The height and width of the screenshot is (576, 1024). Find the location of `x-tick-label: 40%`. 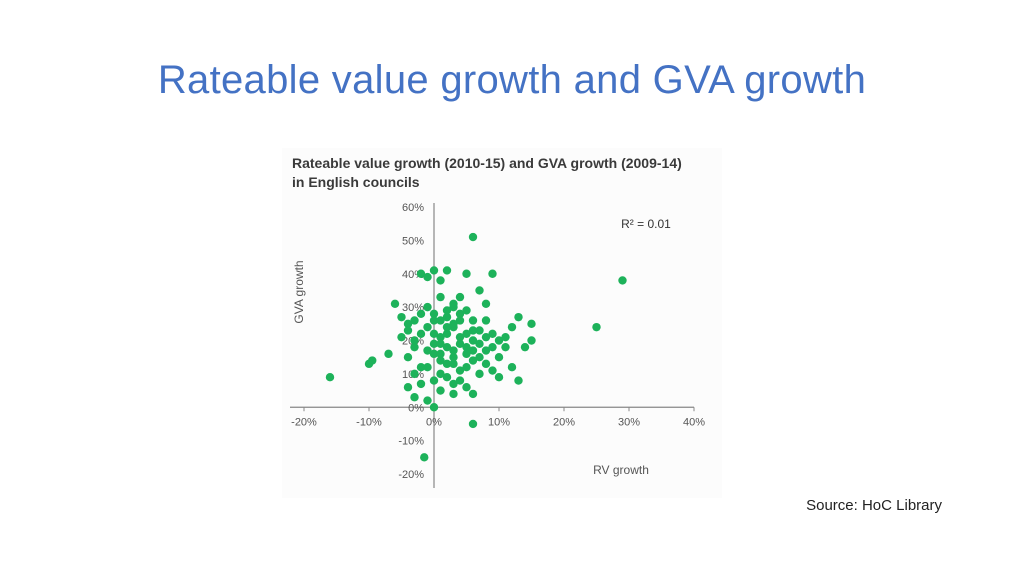

x-tick-label: 40% is located at coordinates (694, 422).